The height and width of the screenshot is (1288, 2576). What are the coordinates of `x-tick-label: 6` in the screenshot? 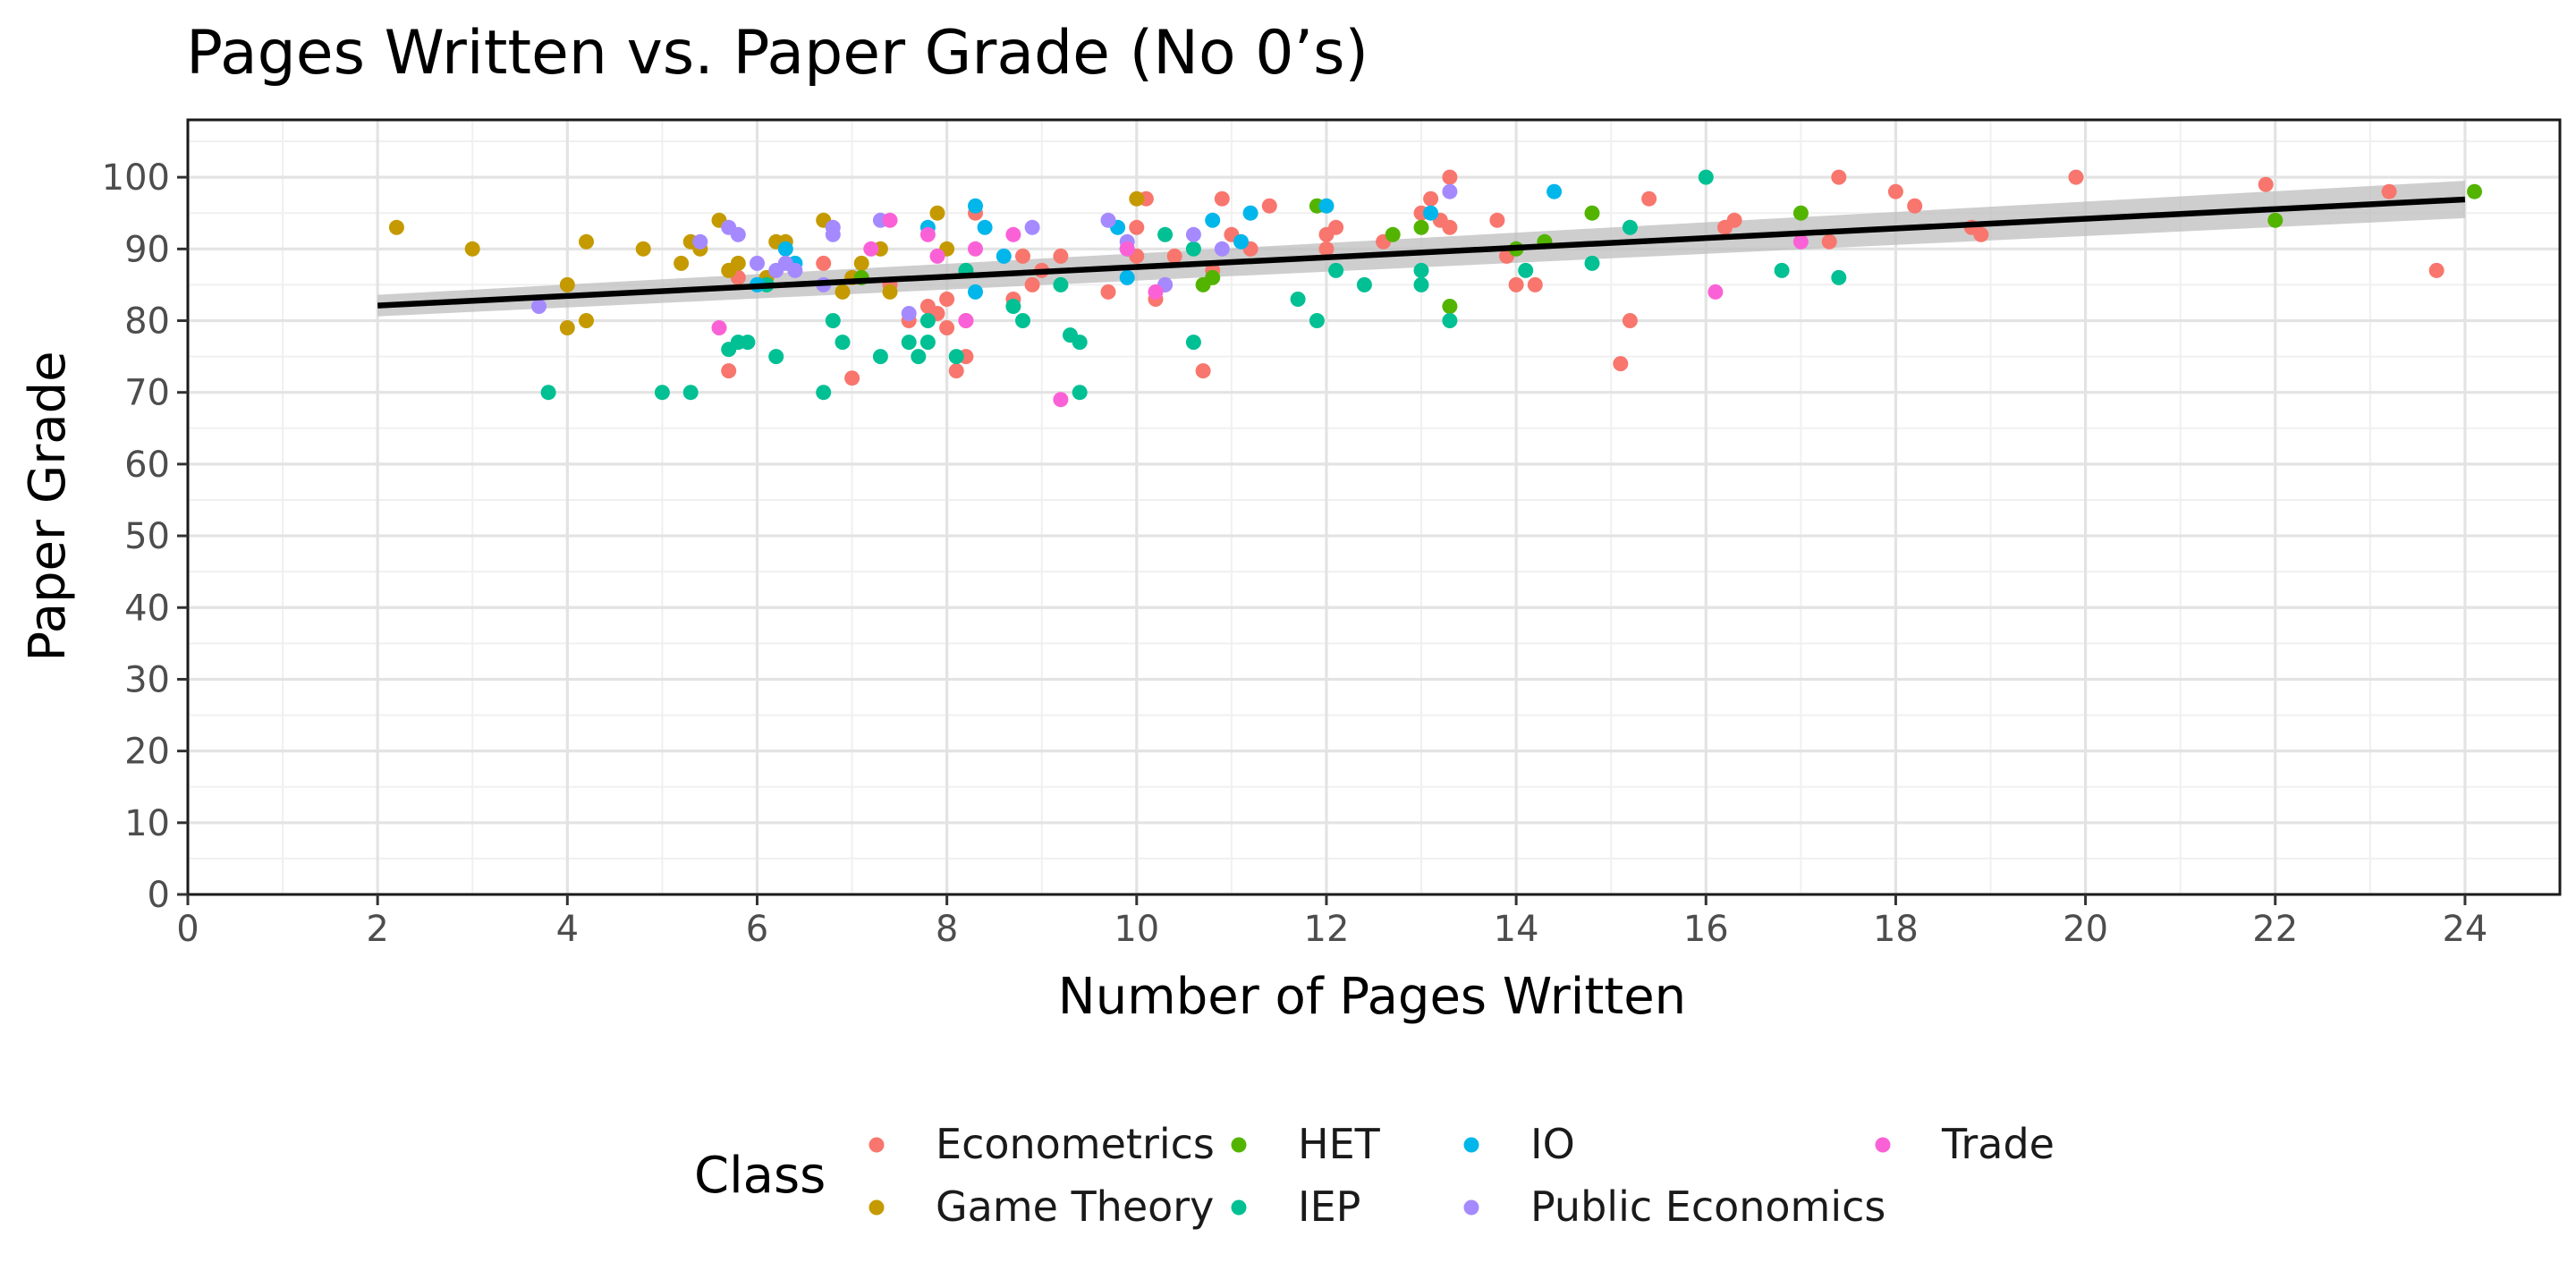 It's located at (757, 929).